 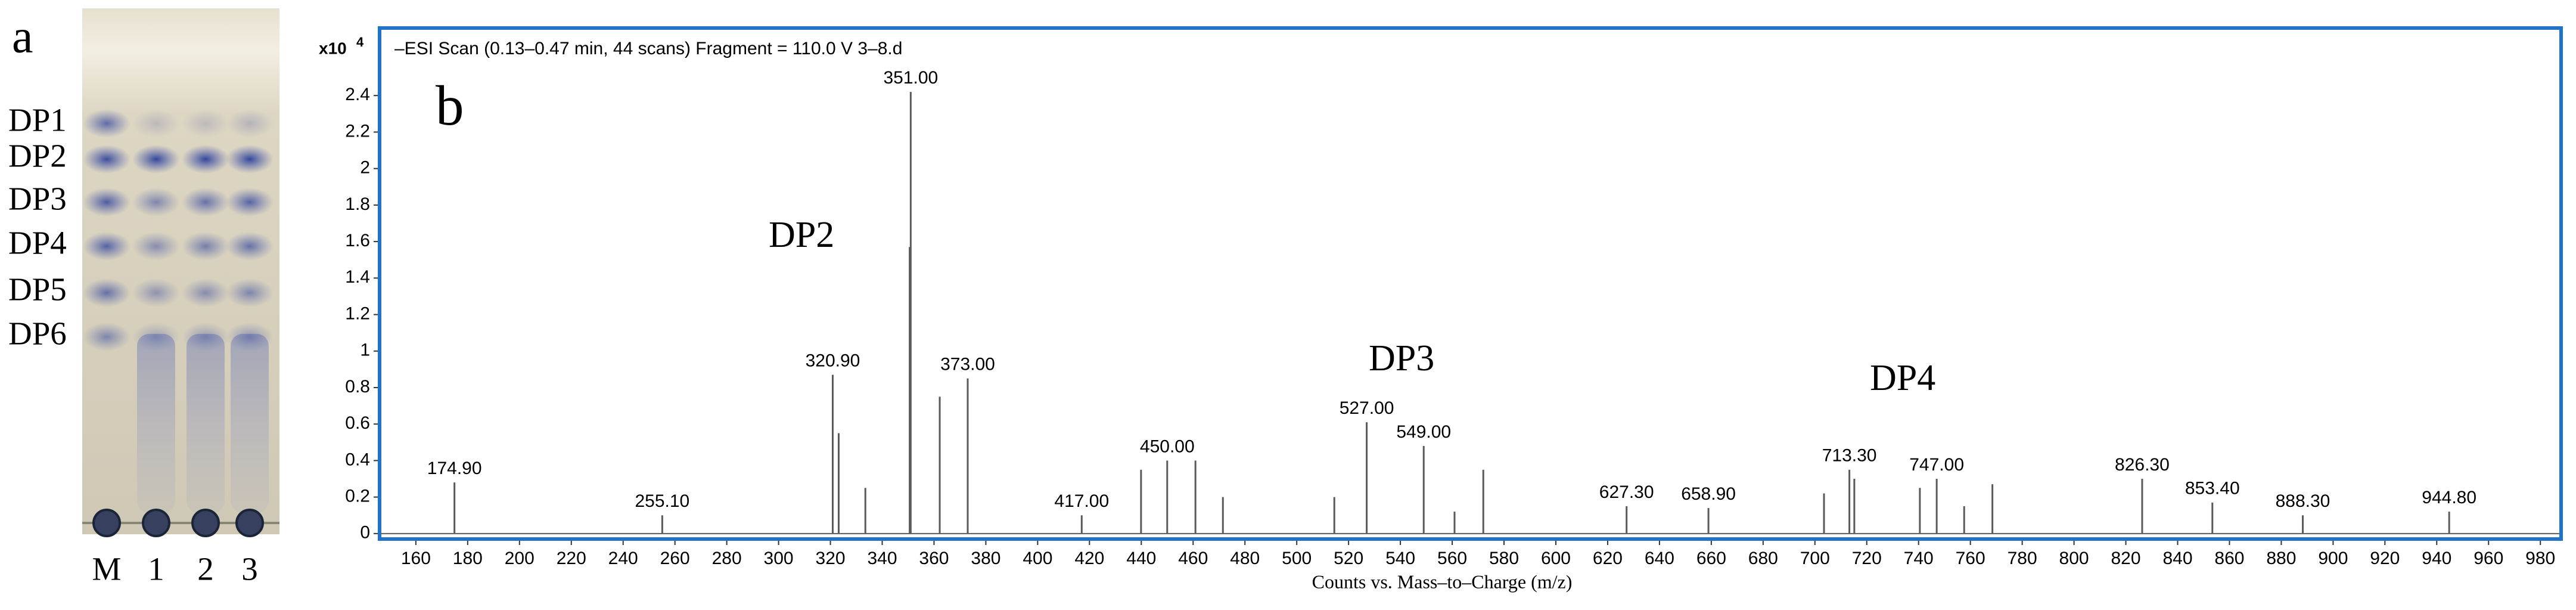 What do you see at coordinates (2540, 558) in the screenshot?
I see `x-tick-label: 980` at bounding box center [2540, 558].